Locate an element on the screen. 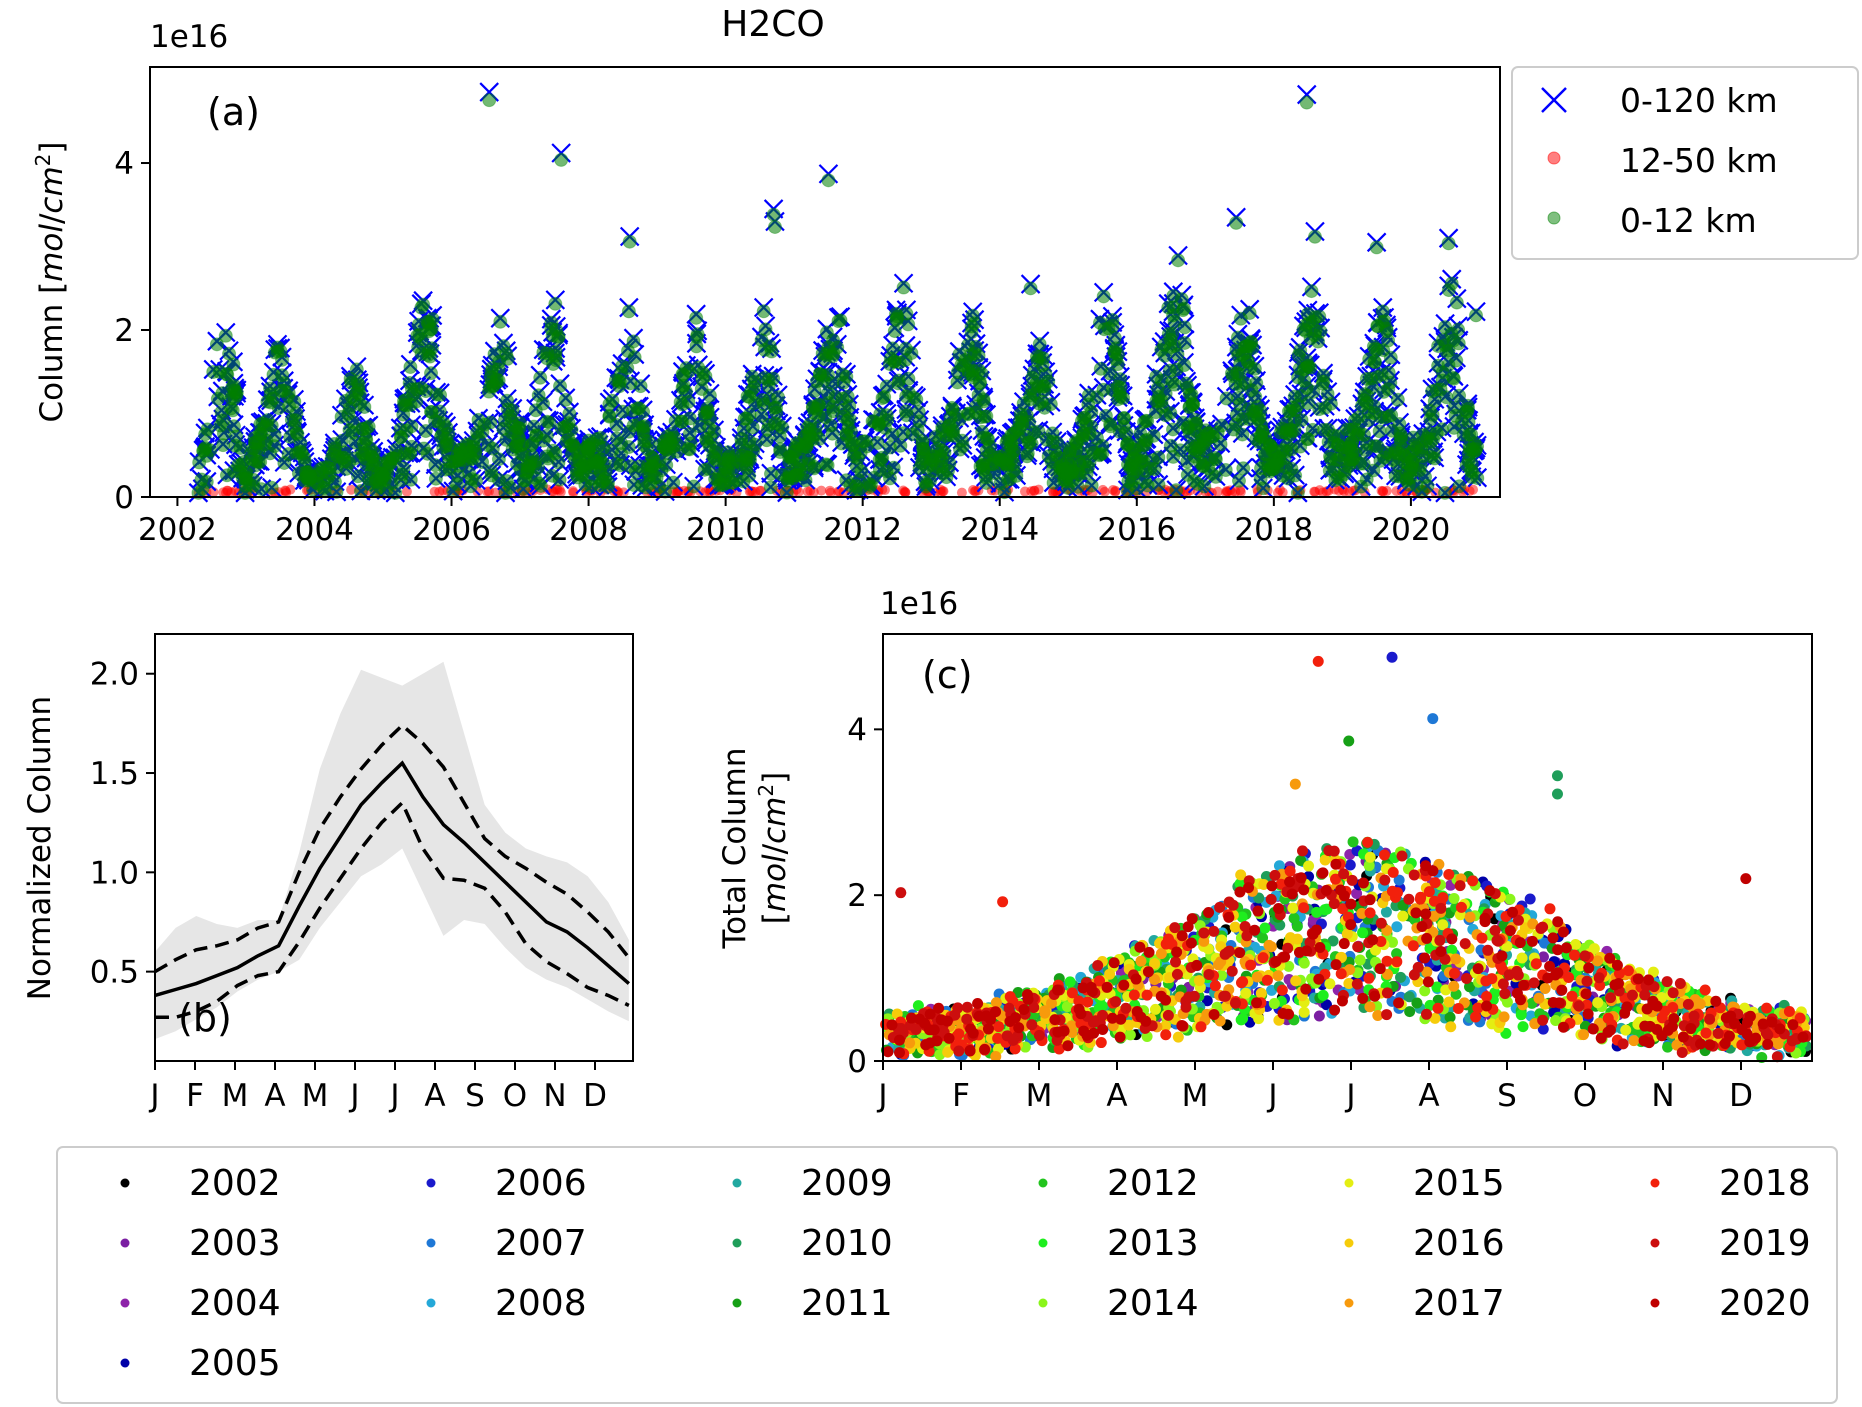 The width and height of the screenshot is (1862, 1407). panel-a-x-tick-label: 2018 is located at coordinates (1273, 530).